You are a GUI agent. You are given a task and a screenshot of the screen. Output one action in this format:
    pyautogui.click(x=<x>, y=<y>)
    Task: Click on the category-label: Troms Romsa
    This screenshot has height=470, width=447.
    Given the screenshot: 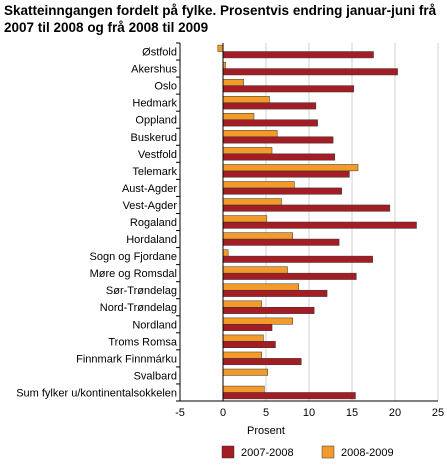 What is the action you would take?
    pyautogui.click(x=143, y=342)
    